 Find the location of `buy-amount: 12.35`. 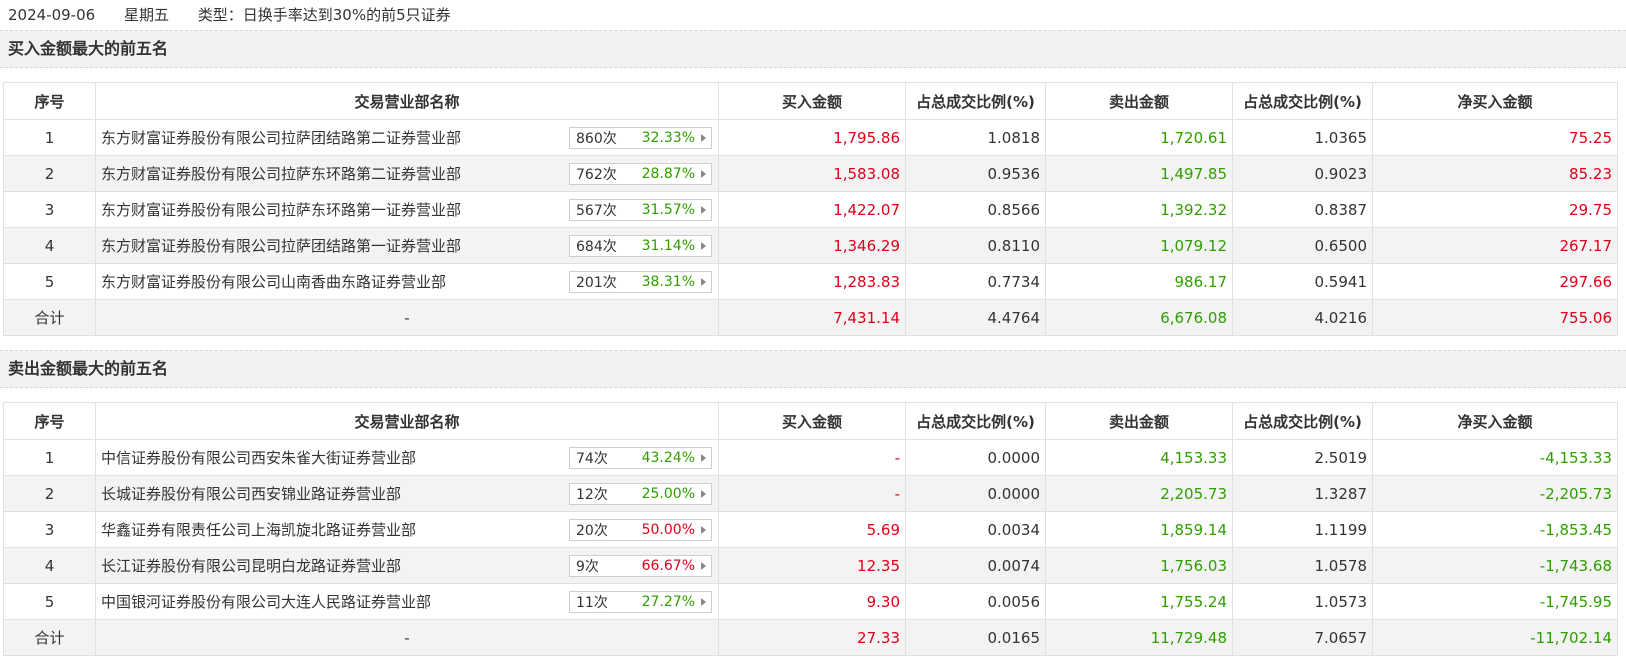

buy-amount: 12.35 is located at coordinates (812, 565).